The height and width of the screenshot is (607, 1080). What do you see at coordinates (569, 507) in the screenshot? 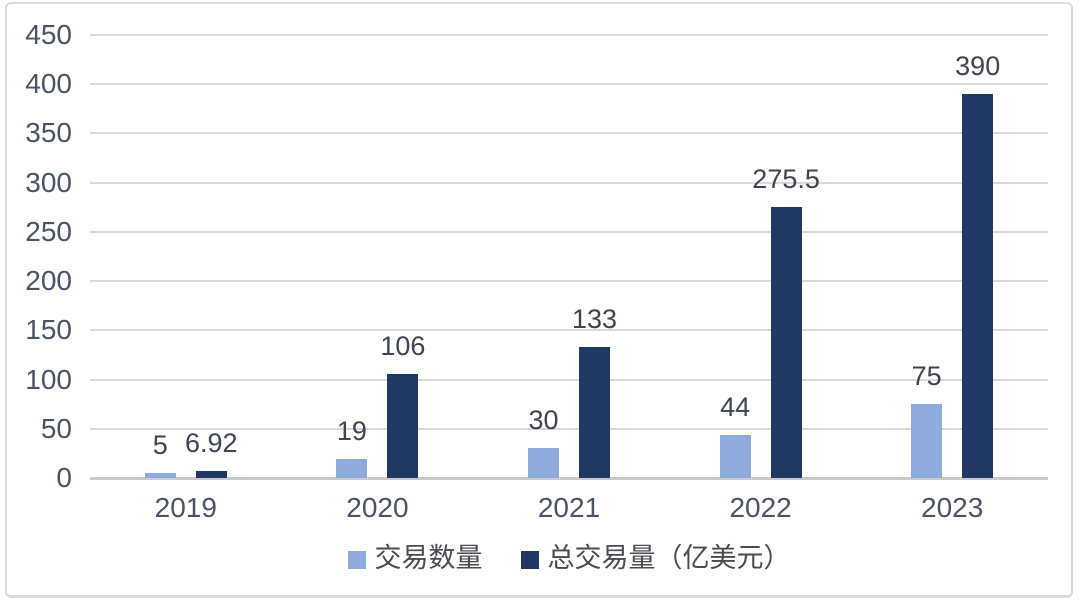
I see `x-axis-tick-label: 2021` at bounding box center [569, 507].